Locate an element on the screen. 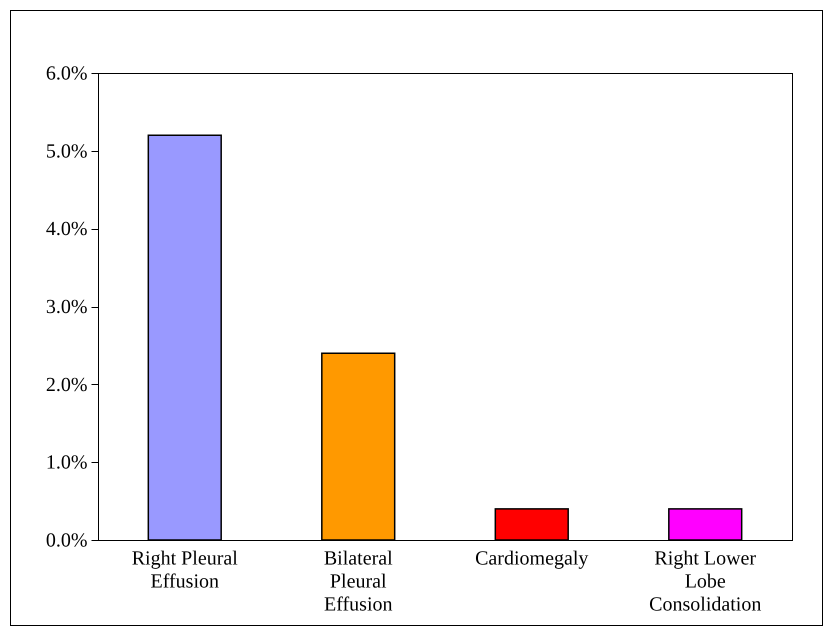  x-tick-label: Right Lower Lobe Consolidation is located at coordinates (705, 582).